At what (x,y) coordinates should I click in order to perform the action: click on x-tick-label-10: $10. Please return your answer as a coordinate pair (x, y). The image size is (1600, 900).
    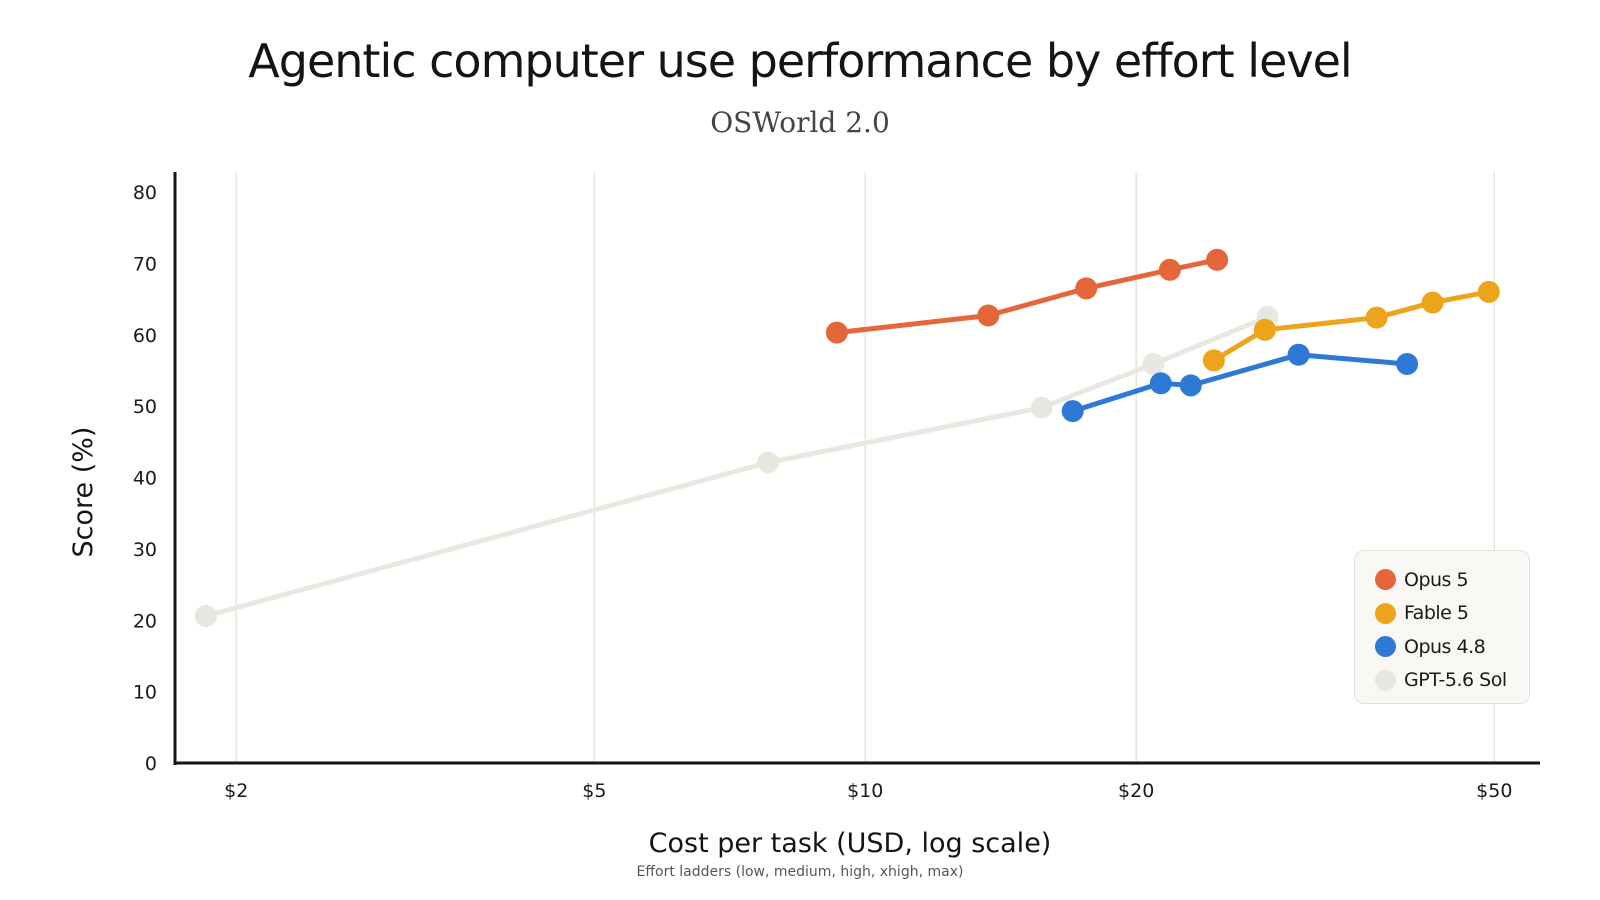
    Looking at the image, I should click on (865, 791).